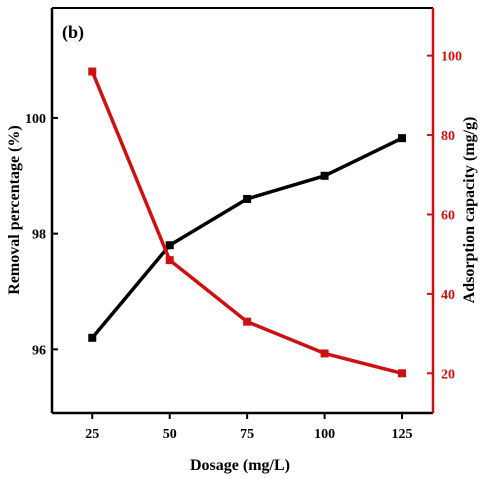 The image size is (484, 478). Describe the element at coordinates (402, 434) in the screenshot. I see `x-tick-label: 125` at that location.